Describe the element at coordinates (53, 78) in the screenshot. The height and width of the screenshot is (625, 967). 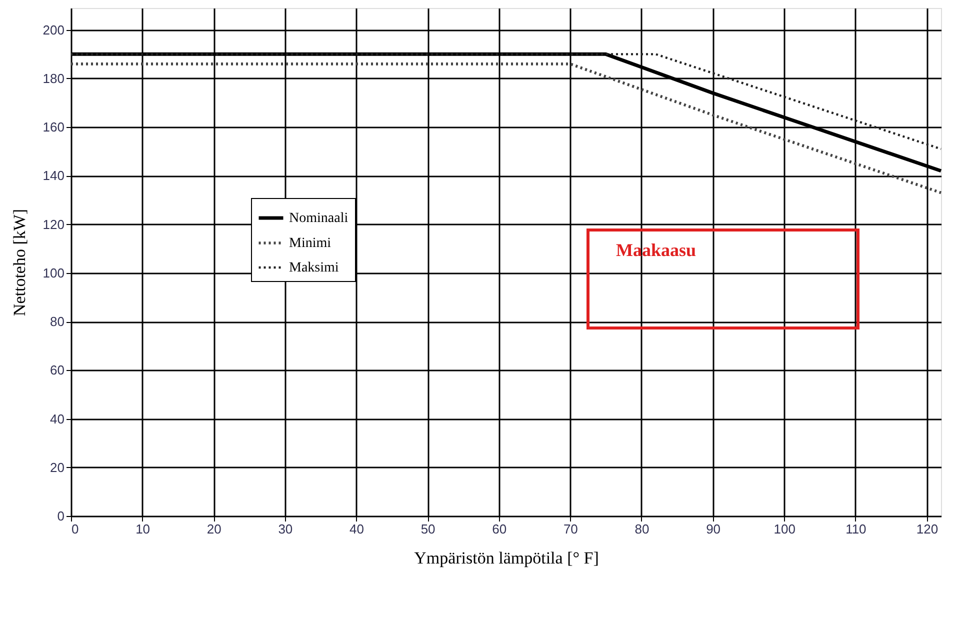
I see `y-tick-label: 180` at that location.